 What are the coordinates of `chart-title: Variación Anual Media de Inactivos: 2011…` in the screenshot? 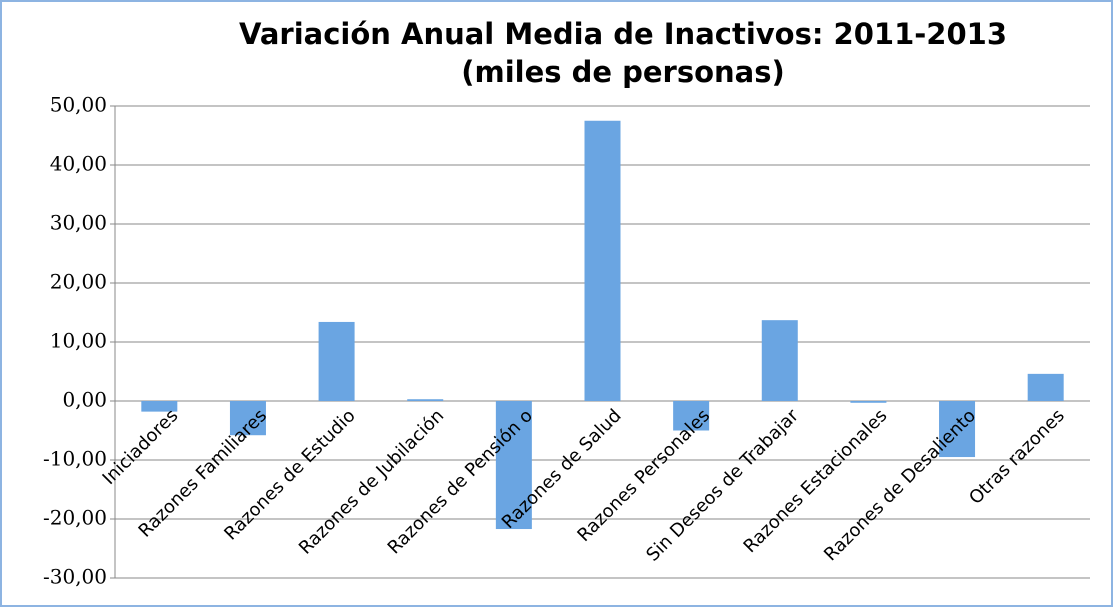 It's located at (623, 34).